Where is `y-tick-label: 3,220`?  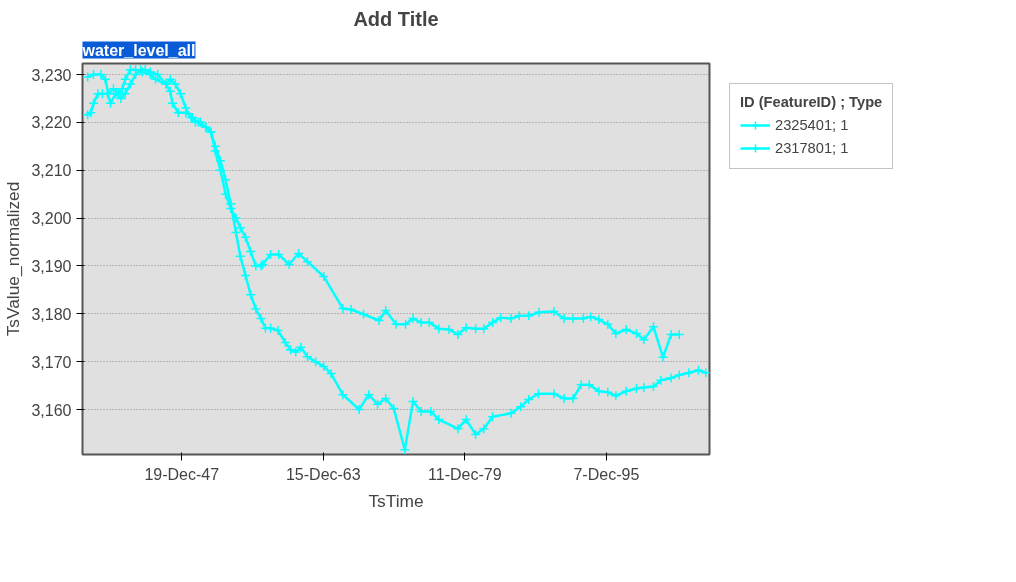
y-tick-label: 3,220 is located at coordinates (51, 123).